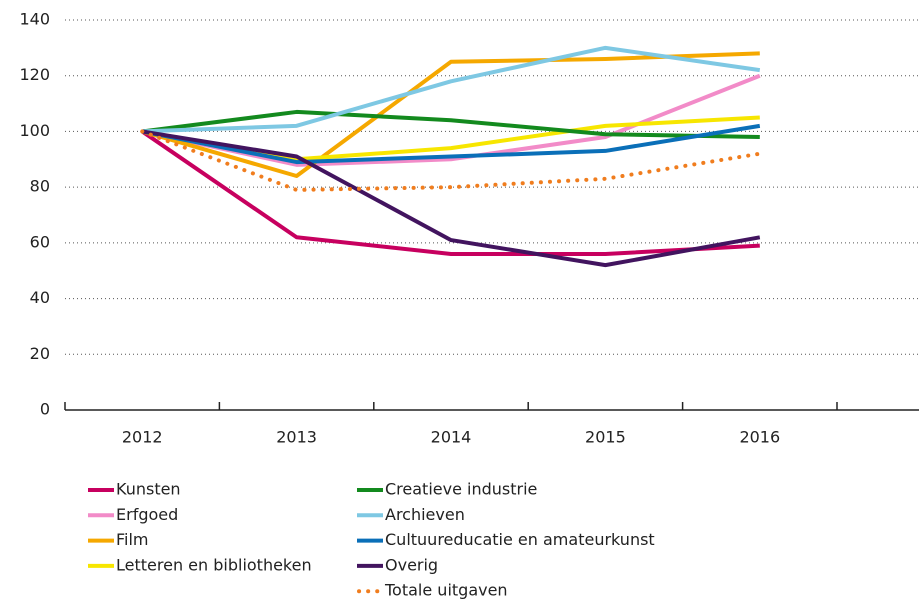  Describe the element at coordinates (142, 437) in the screenshot. I see `x-tick-label: 2012` at that location.